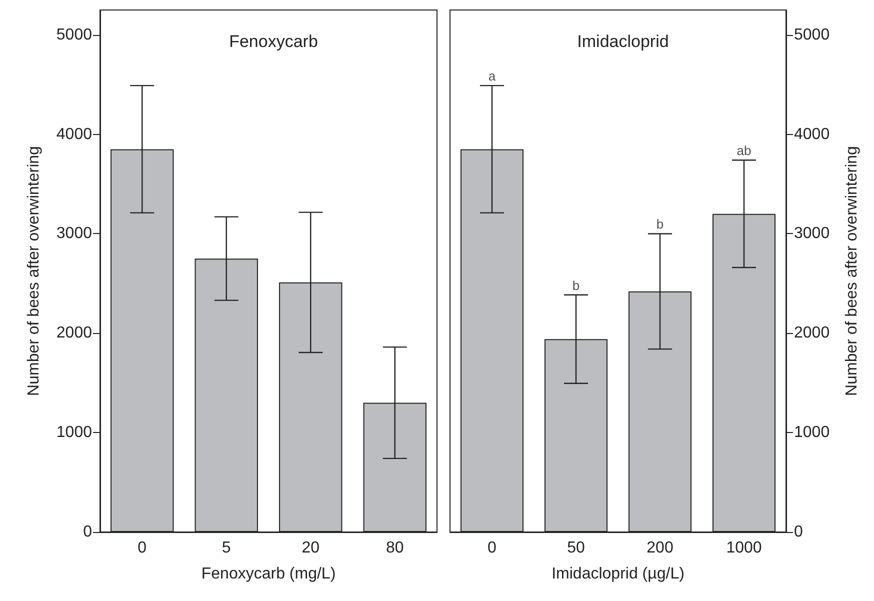 This screenshot has width=874, height=601. What do you see at coordinates (576, 548) in the screenshot?
I see `x-tick-label: 50` at bounding box center [576, 548].